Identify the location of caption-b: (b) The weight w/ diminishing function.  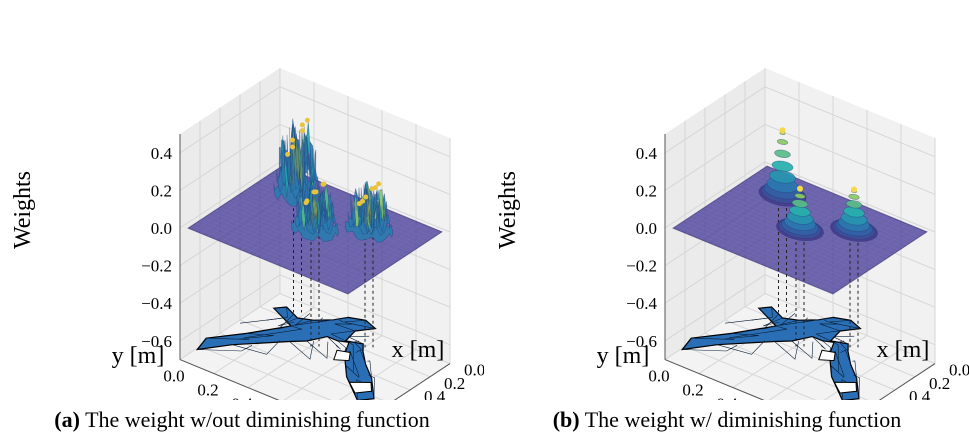
(727, 419).